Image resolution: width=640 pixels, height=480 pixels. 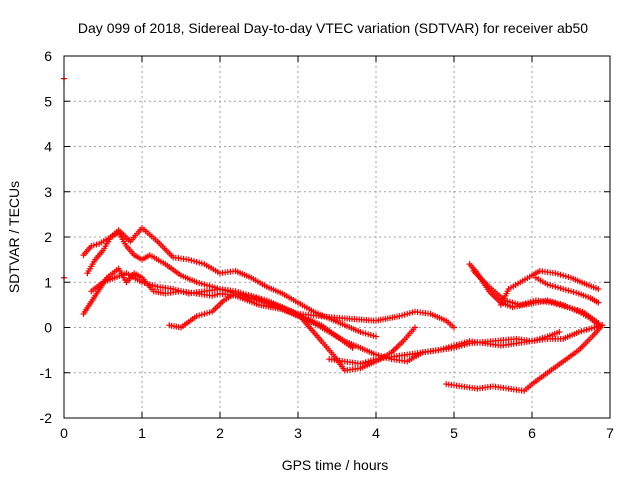 What do you see at coordinates (454, 433) in the screenshot?
I see `x-tick-label: 5` at bounding box center [454, 433].